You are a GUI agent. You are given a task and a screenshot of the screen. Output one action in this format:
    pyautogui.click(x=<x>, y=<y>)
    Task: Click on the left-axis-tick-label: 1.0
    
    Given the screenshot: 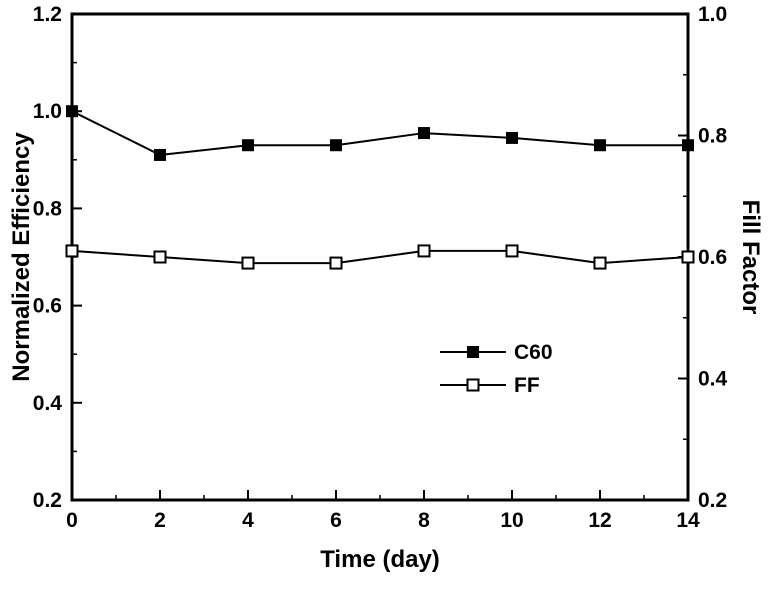 What is the action you would take?
    pyautogui.click(x=47, y=111)
    